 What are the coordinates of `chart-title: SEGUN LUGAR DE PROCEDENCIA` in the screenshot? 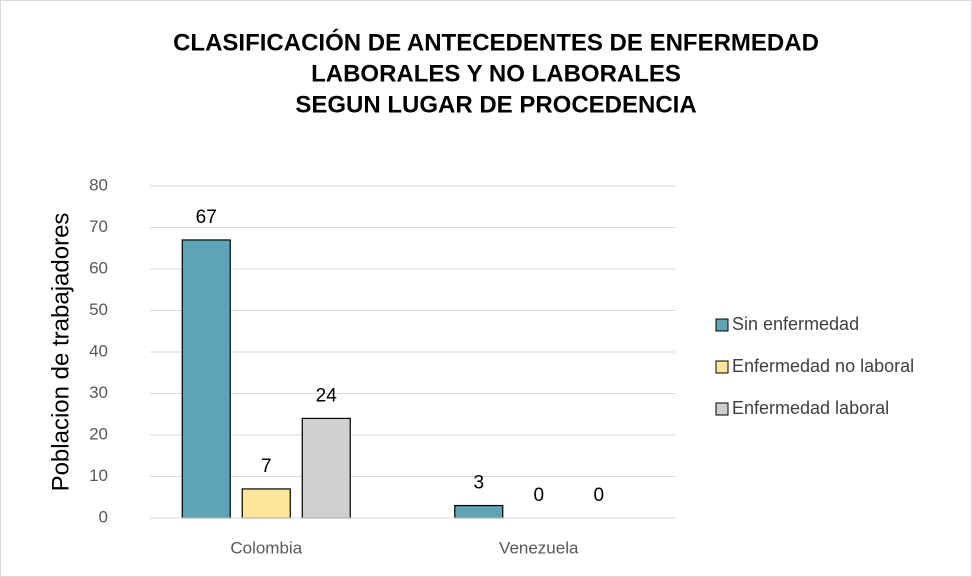 It's located at (495, 104).